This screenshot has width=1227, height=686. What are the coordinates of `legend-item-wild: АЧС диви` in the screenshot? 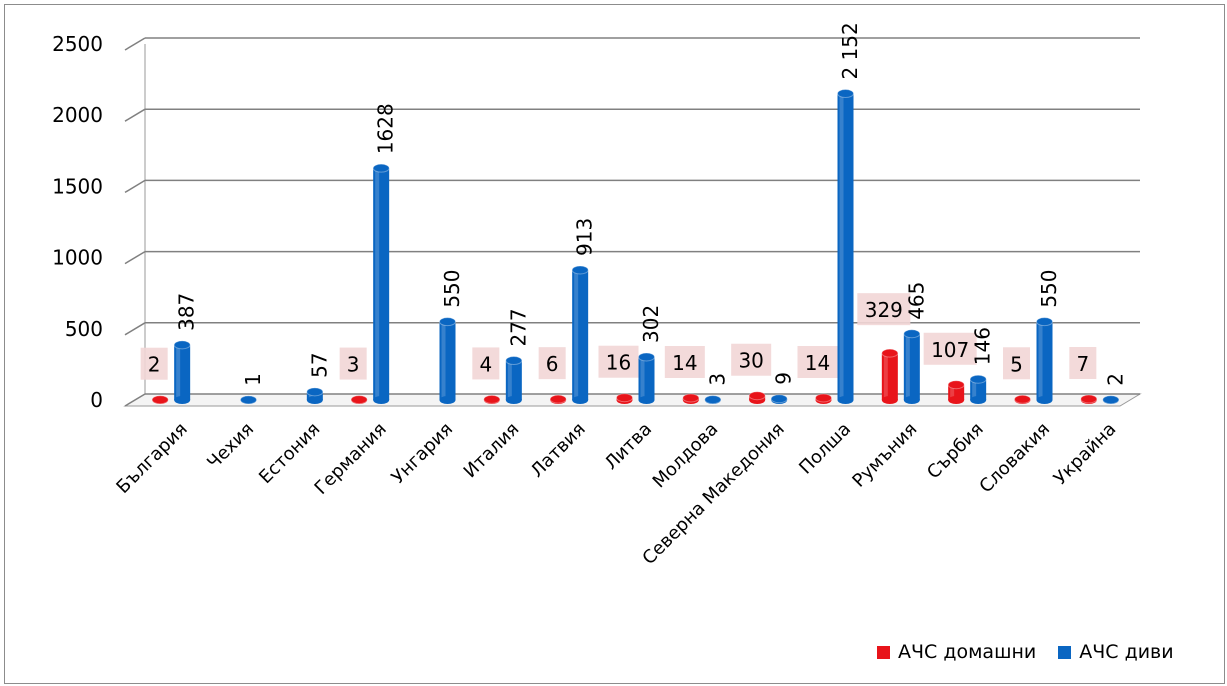 It's located at (1116, 652).